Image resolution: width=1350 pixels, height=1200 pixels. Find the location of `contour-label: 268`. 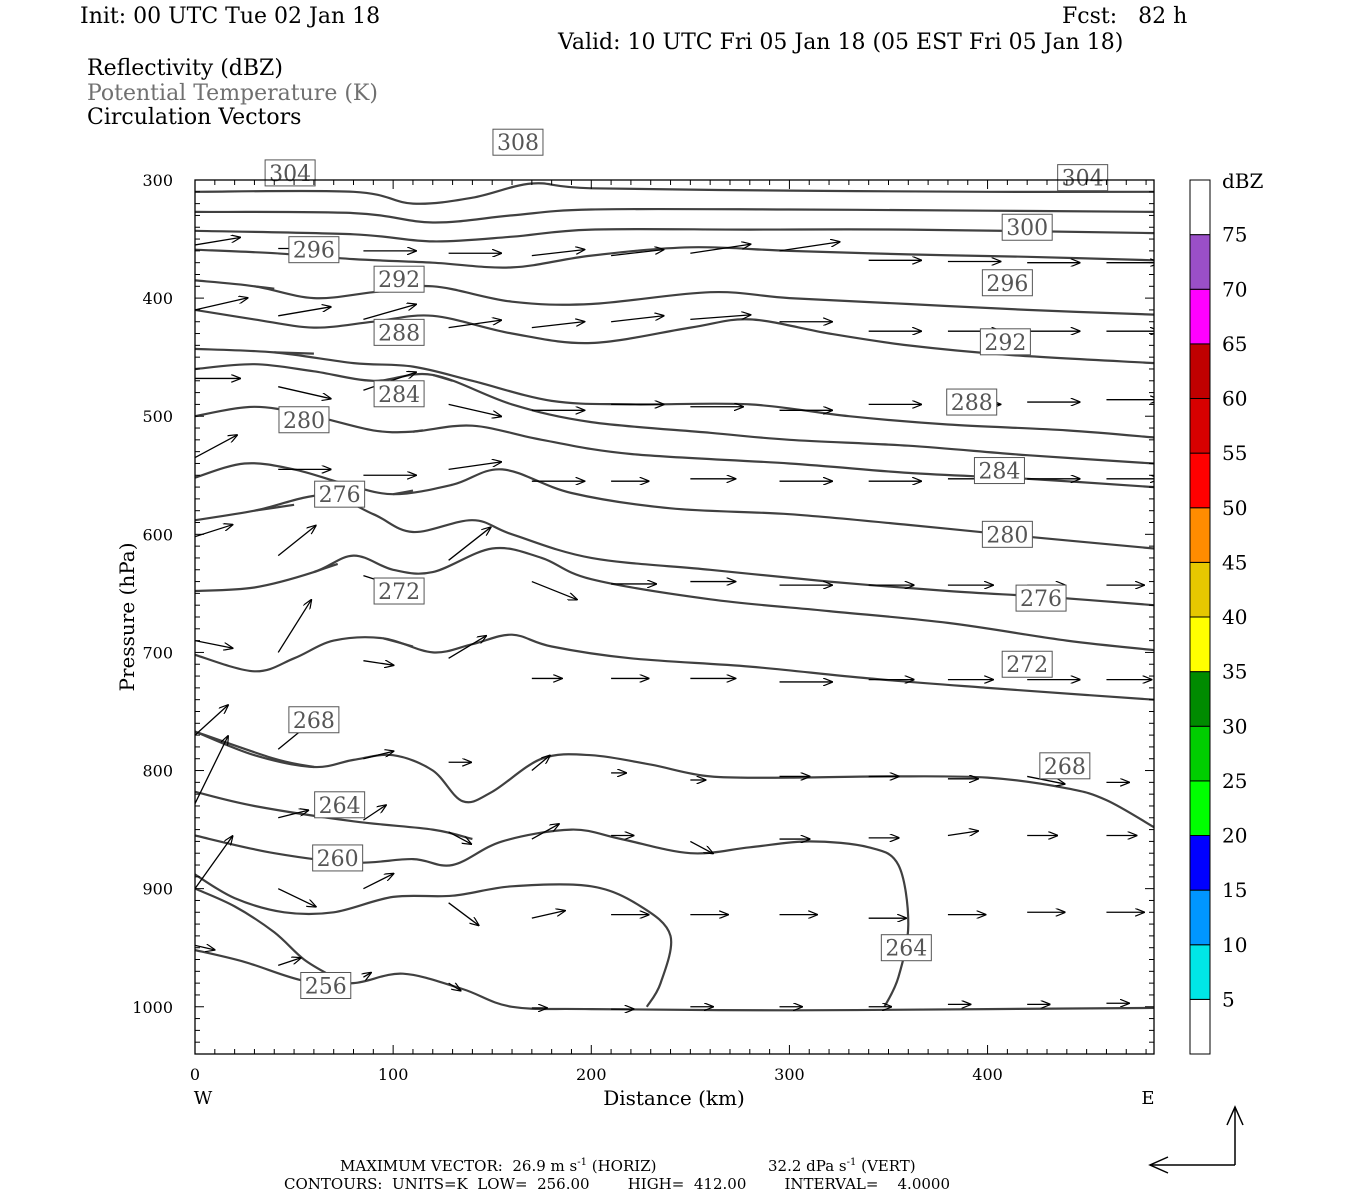

contour-label: 268 is located at coordinates (314, 721).